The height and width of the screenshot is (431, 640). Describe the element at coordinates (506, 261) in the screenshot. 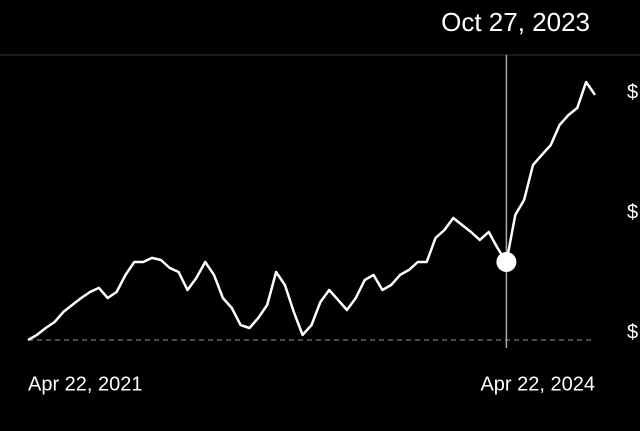

I see `selected-point` at that location.